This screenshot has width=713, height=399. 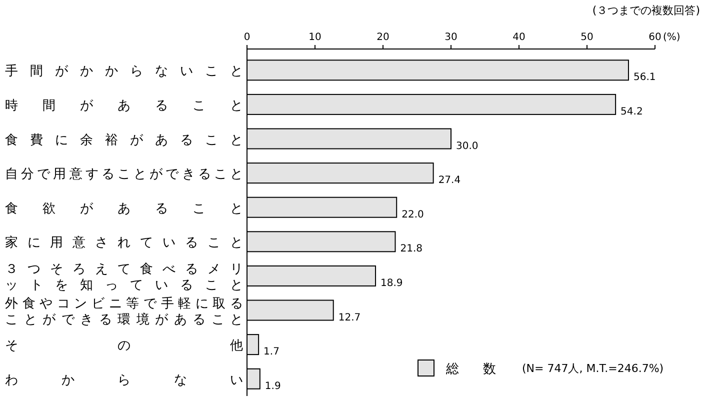 What do you see at coordinates (124, 346) in the screenshot?
I see `y-tick-label: その他` at bounding box center [124, 346].